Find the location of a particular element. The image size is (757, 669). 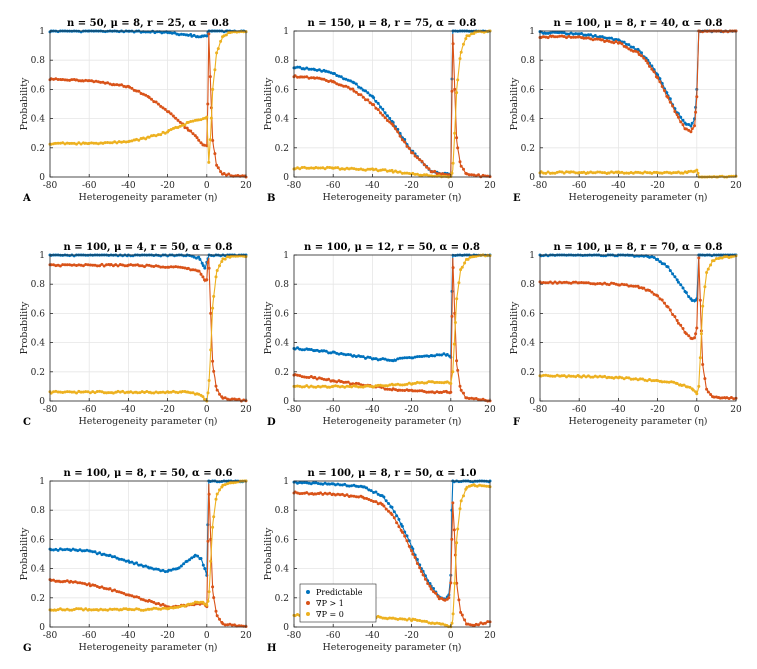

axes-box is located at coordinates (392, 104).